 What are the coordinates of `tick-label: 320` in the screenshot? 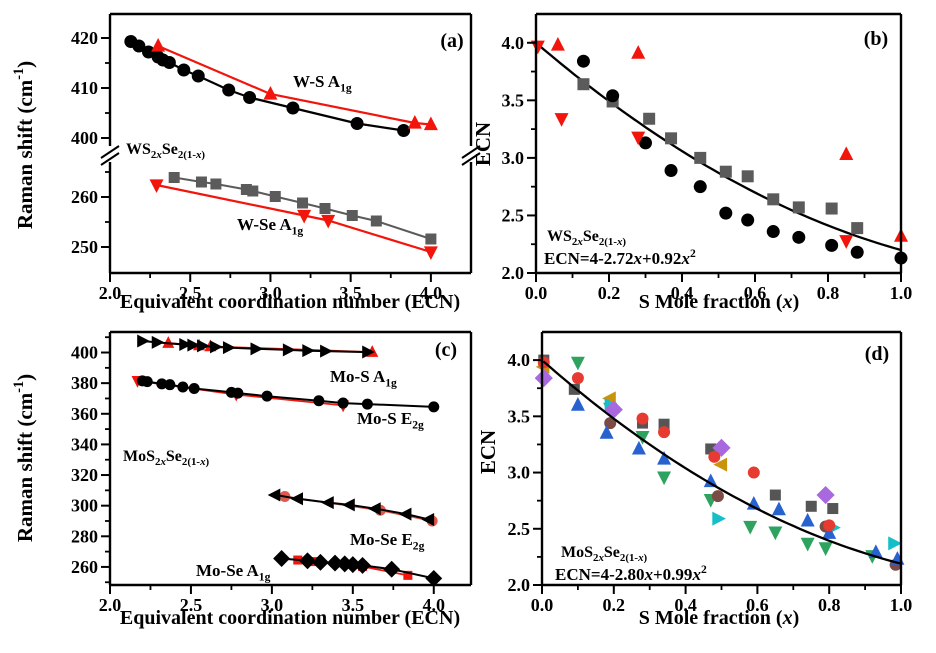 It's located at (84, 475).